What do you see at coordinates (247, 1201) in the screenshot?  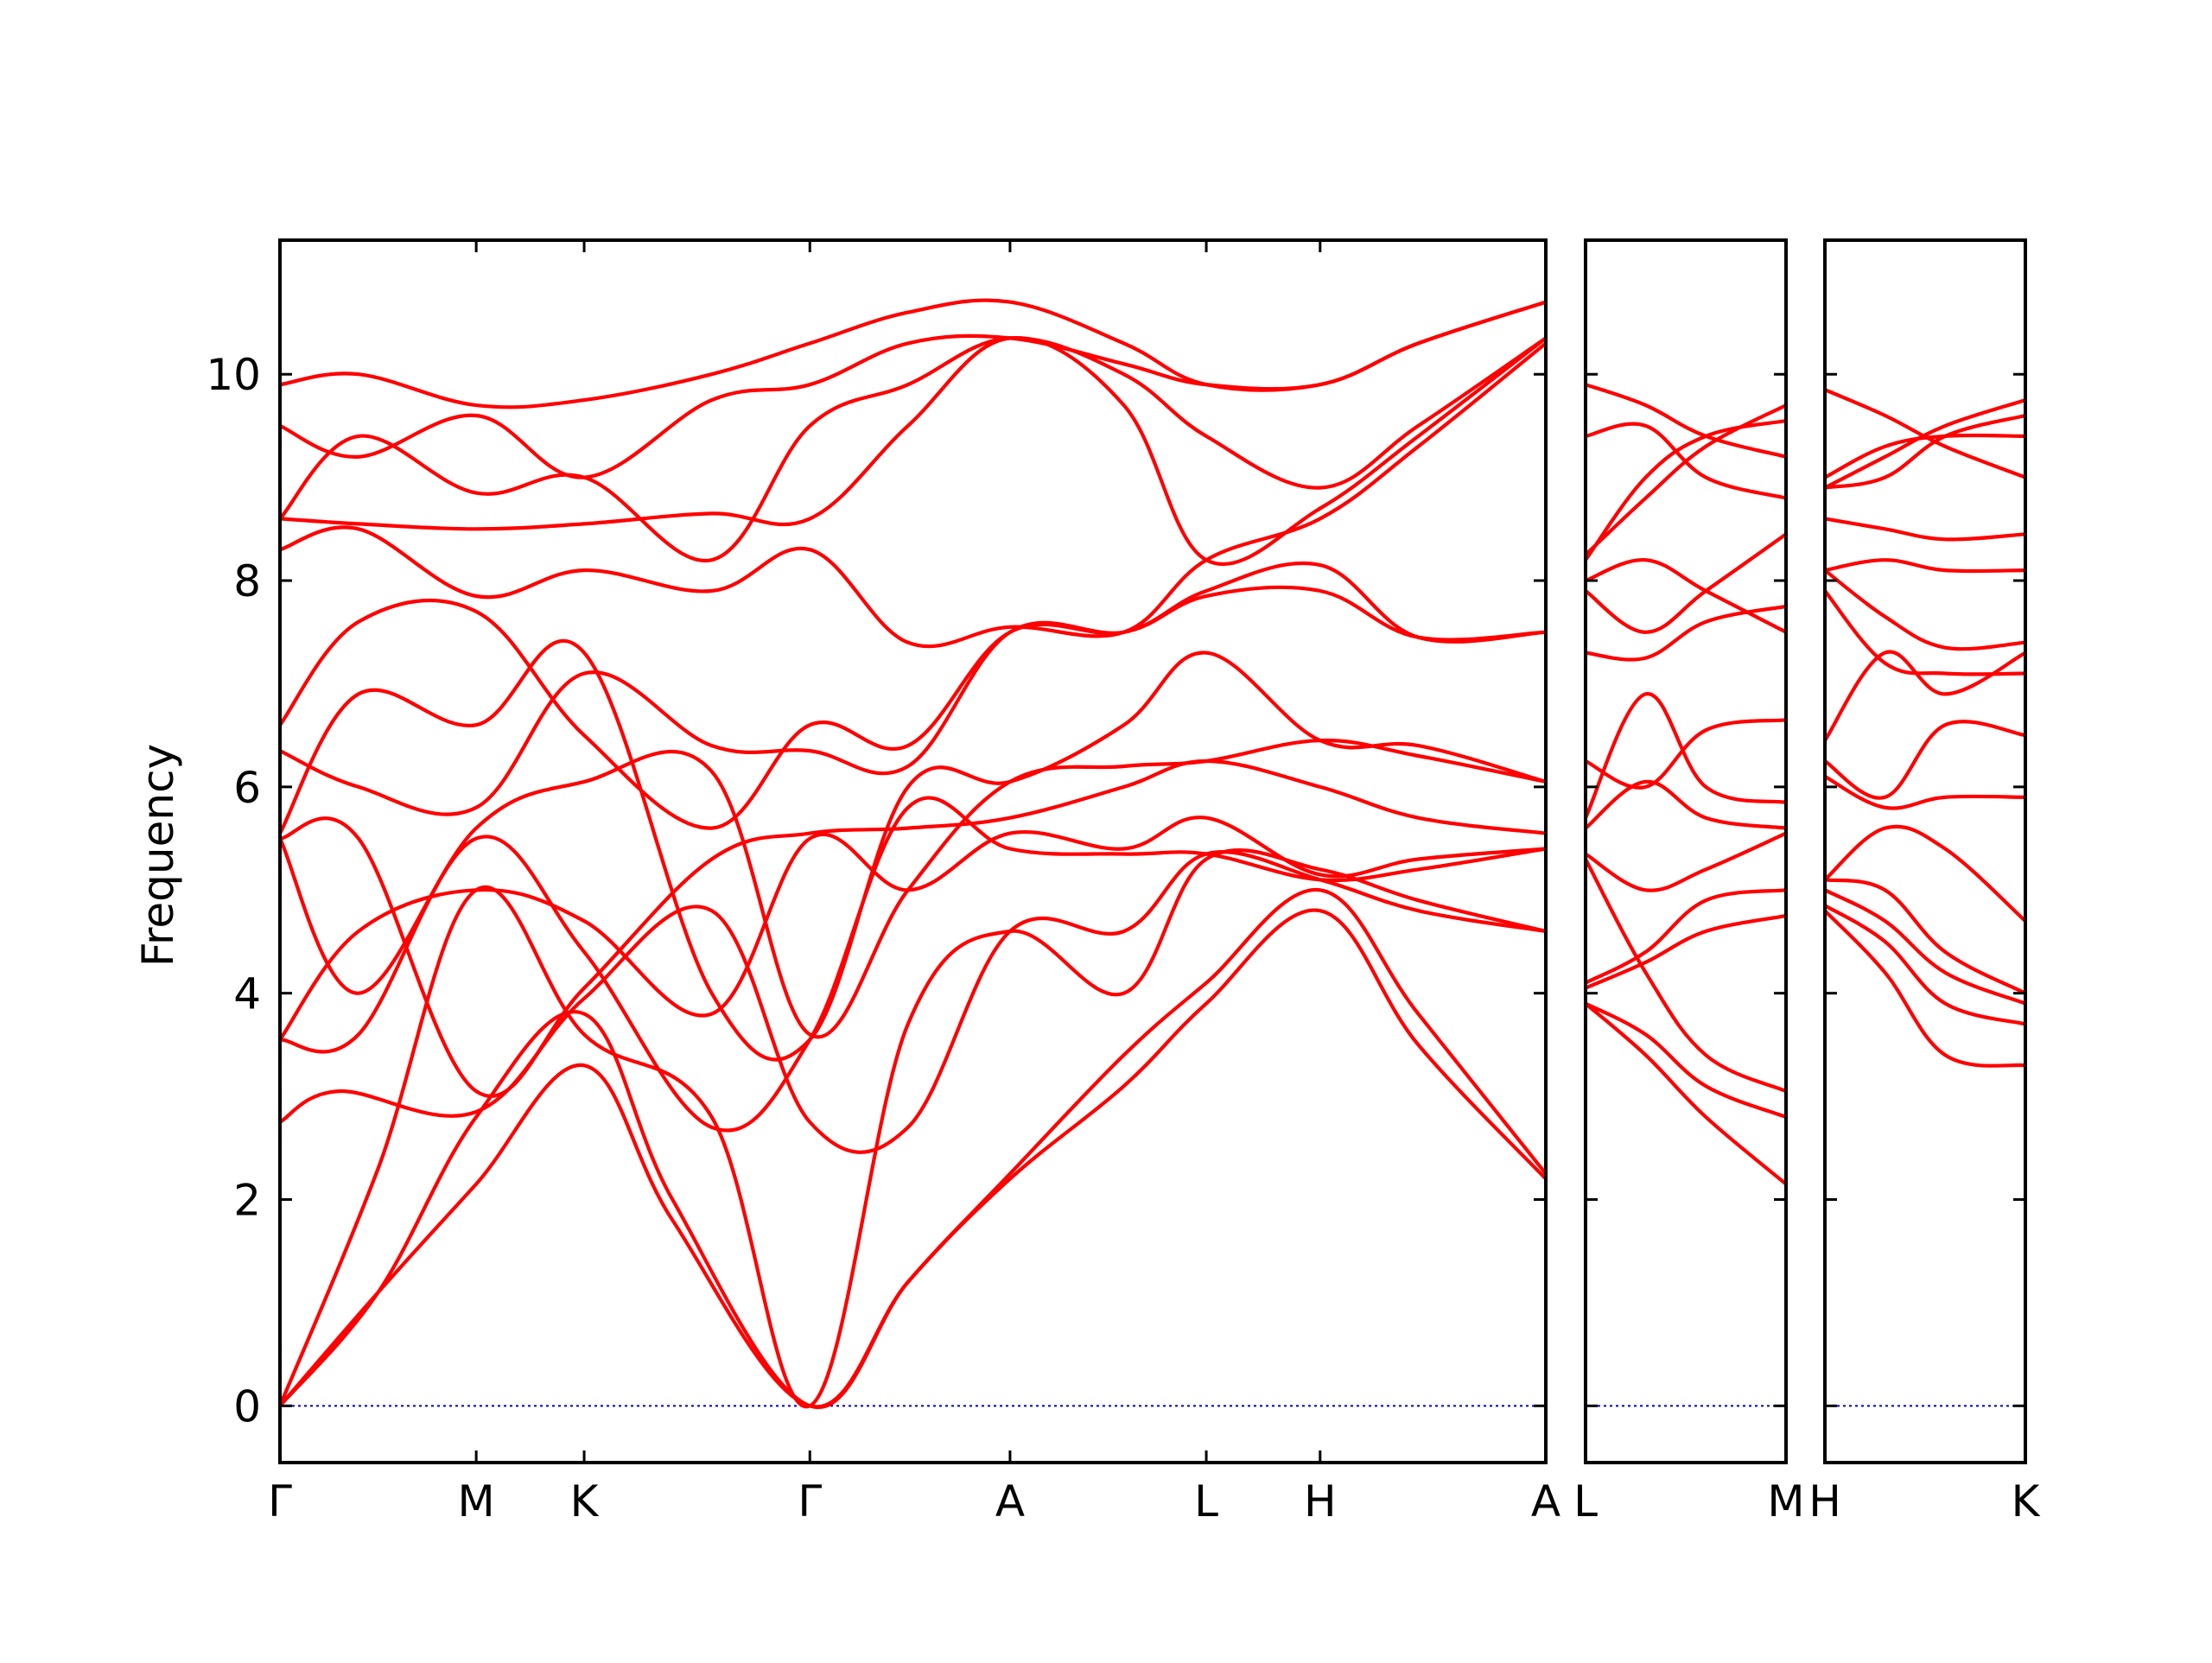 I see `y-tick-label: 2` at bounding box center [247, 1201].